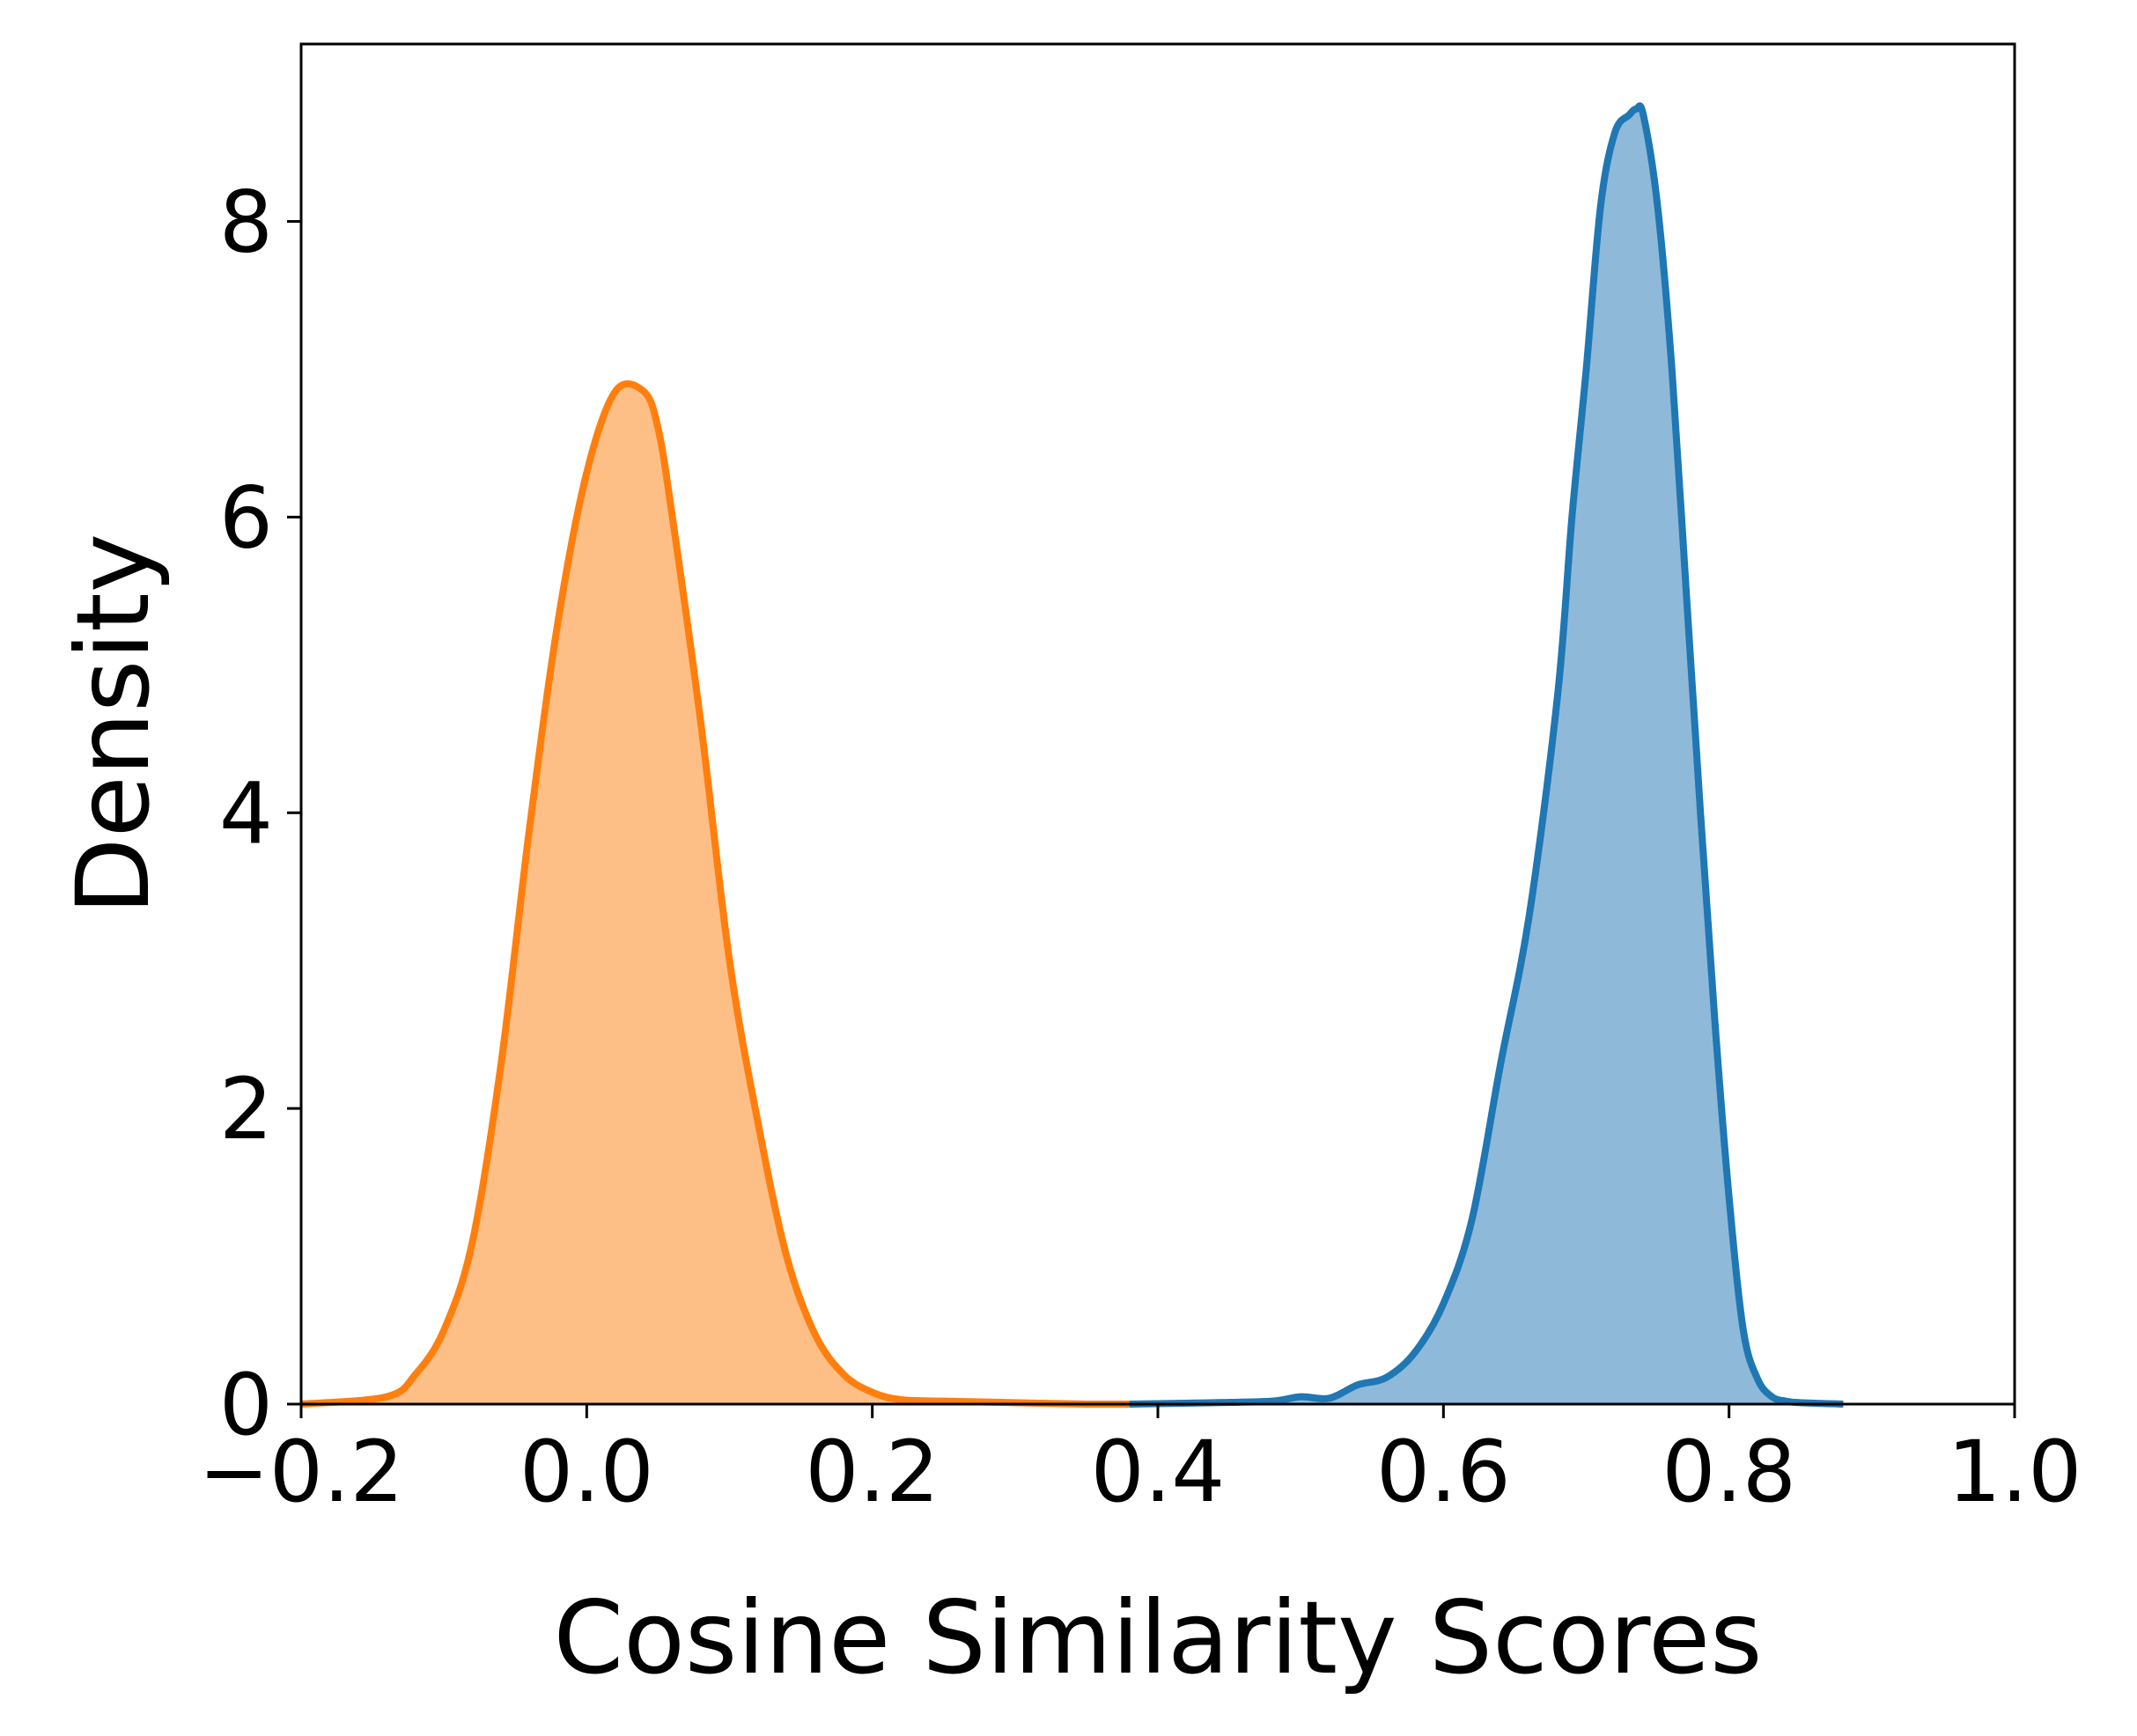 The height and width of the screenshot is (1736, 2137). What do you see at coordinates (246, 1405) in the screenshot?
I see `y-tick-label: 0` at bounding box center [246, 1405].